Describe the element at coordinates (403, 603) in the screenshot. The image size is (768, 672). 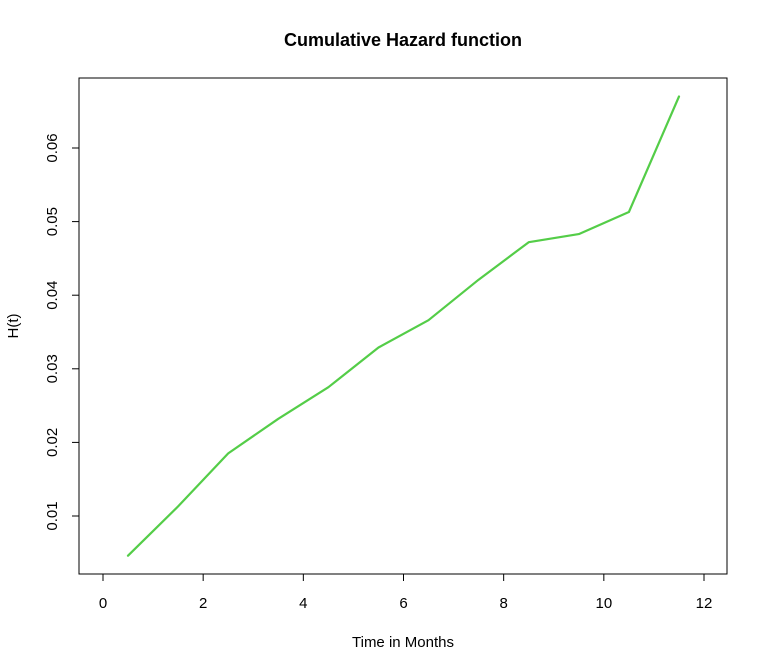
I see `x-tick-label: 6` at that location.